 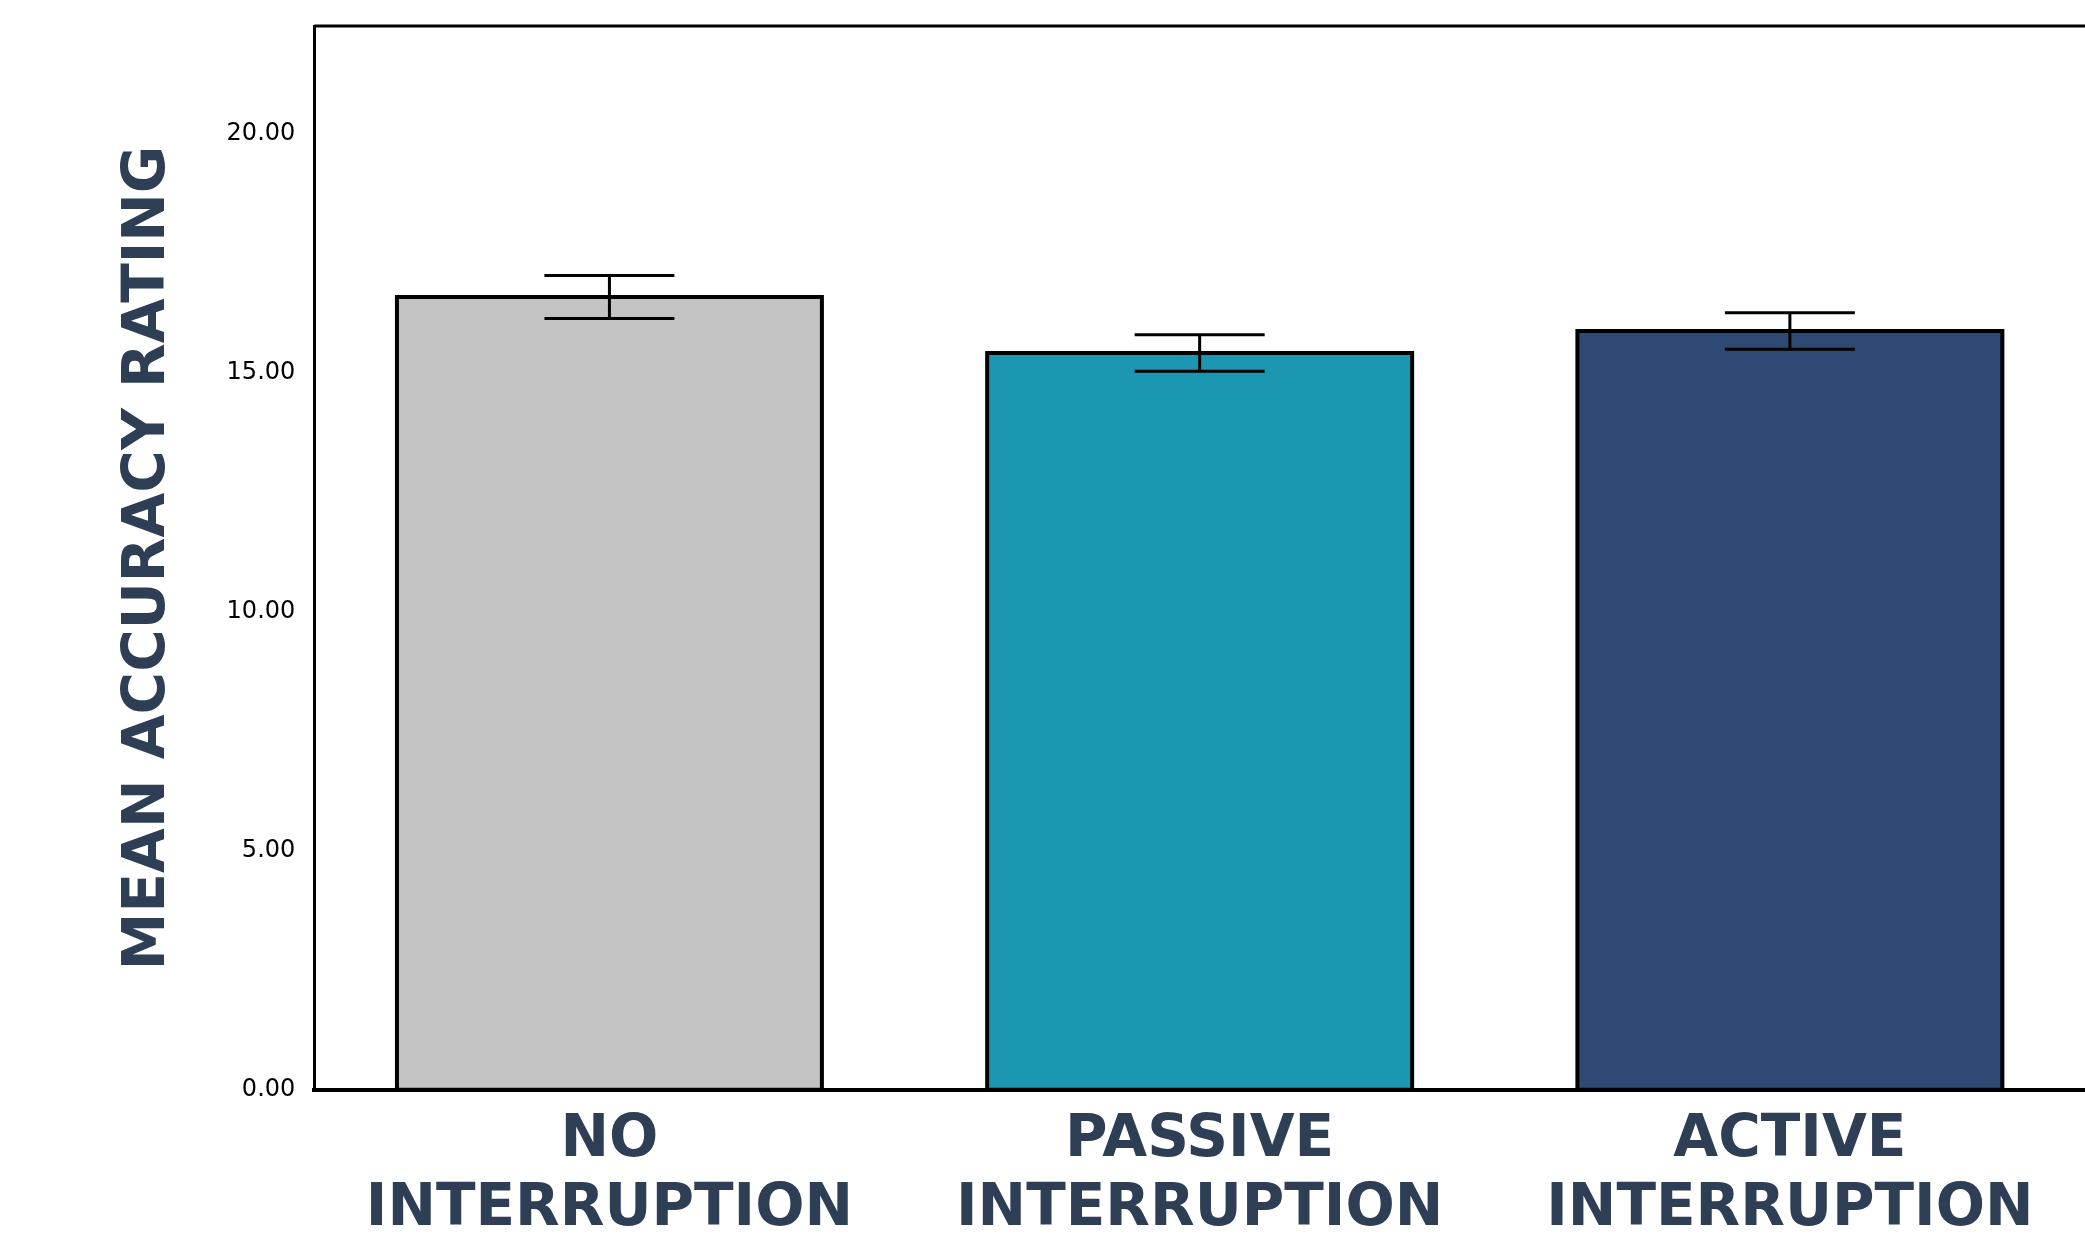 What do you see at coordinates (261, 131) in the screenshot?
I see `y-tick-label: 20.00` at bounding box center [261, 131].